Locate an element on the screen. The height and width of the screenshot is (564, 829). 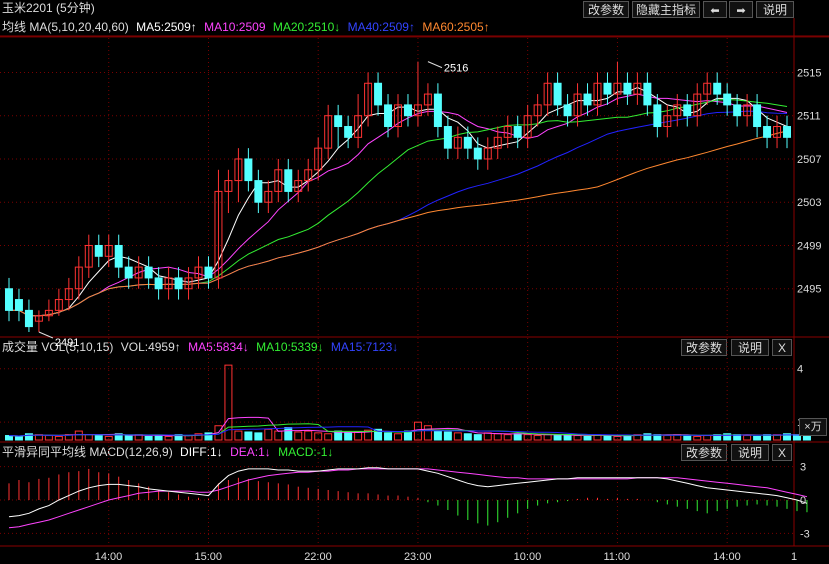
vol-legend-label: 成交量 VOL(5,10,15) is located at coordinates (58, 347).